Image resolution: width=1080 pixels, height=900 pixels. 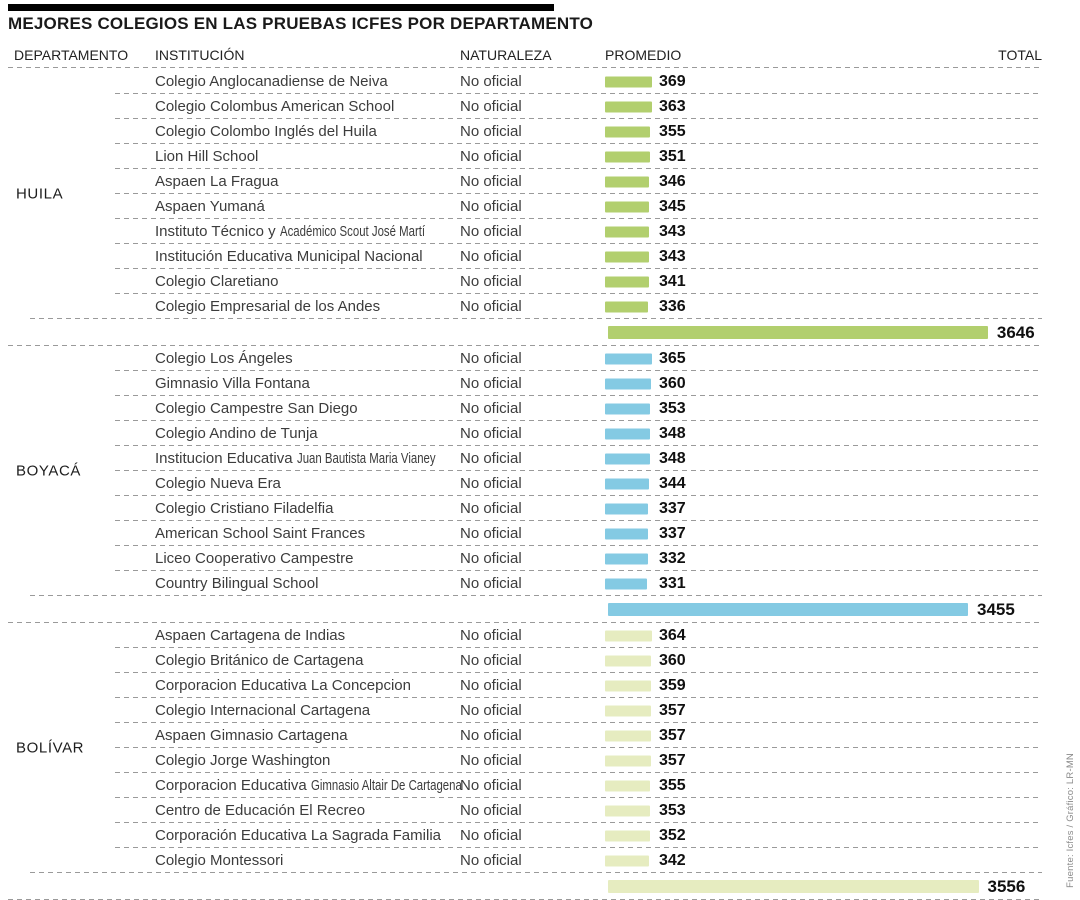 I want to click on promedio-value: 359, so click(x=672, y=685).